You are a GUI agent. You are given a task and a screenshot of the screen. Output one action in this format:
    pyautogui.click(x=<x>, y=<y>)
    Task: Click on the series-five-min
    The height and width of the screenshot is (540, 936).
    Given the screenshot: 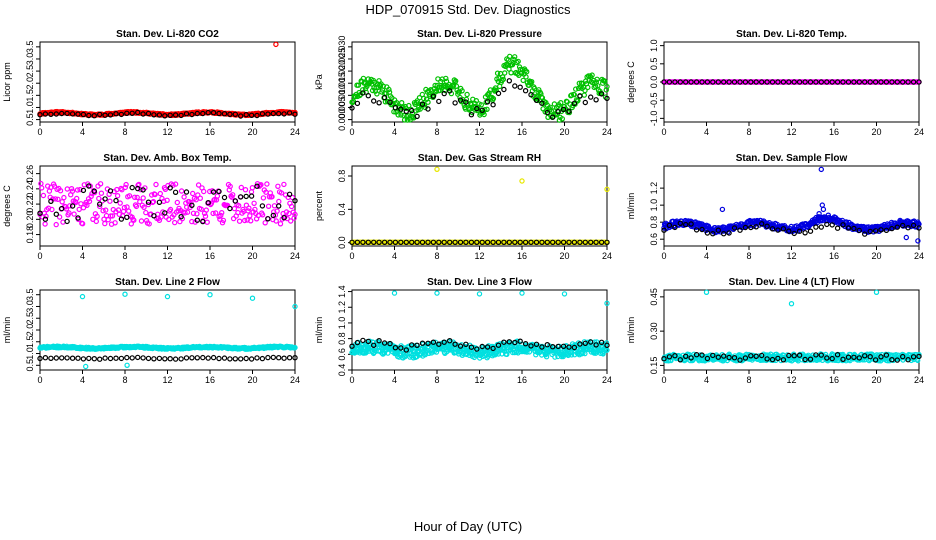 What is the action you would take?
    pyautogui.click(x=479, y=88)
    